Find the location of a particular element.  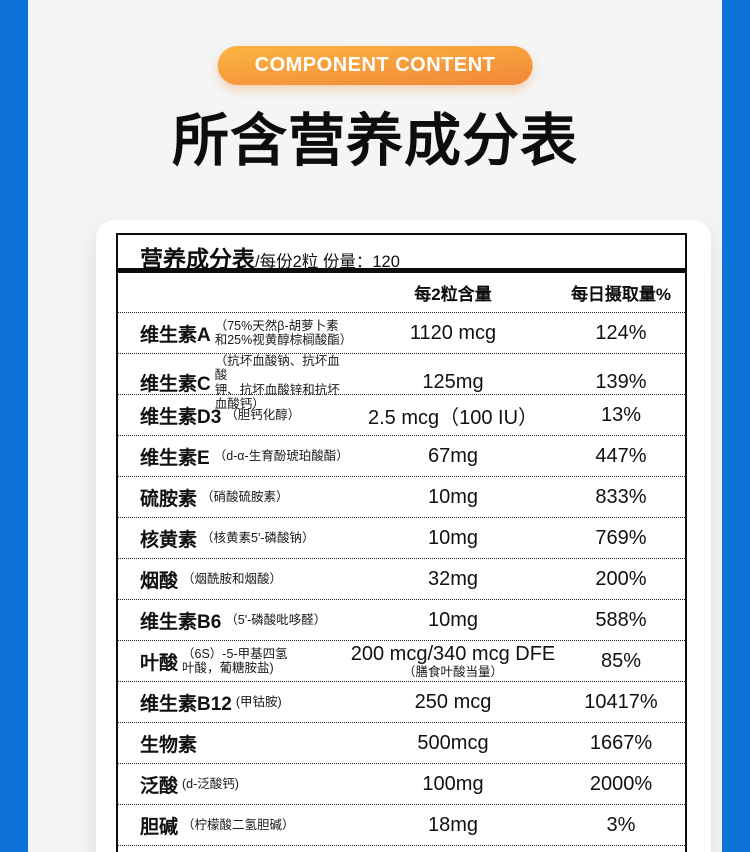

section-badge-label: COMPONENT CONTENT is located at coordinates (375, 65).